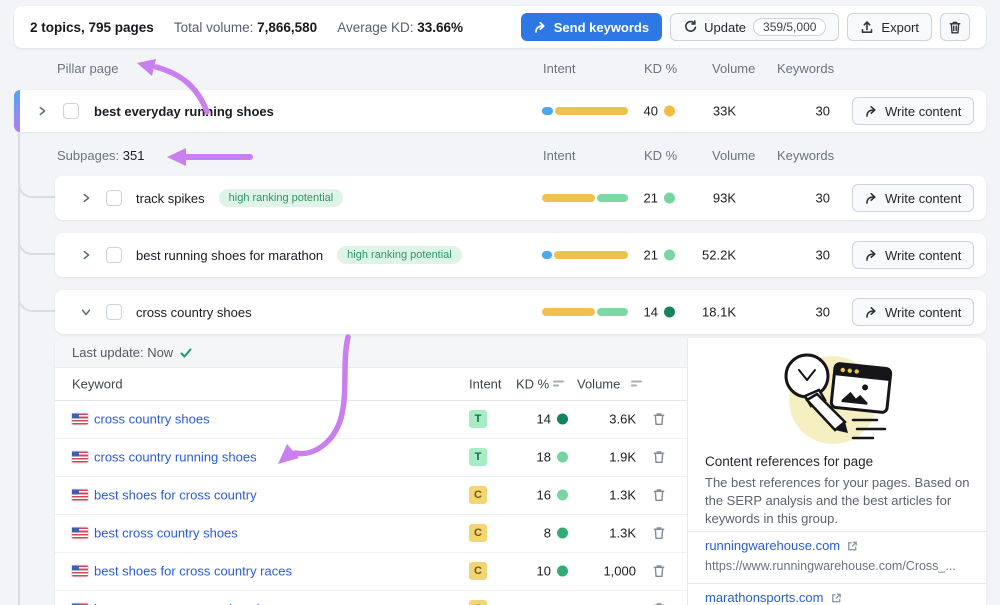 The image size is (1000, 605). What do you see at coordinates (599, 384) in the screenshot?
I see `column-header-volume: Volume` at bounding box center [599, 384].